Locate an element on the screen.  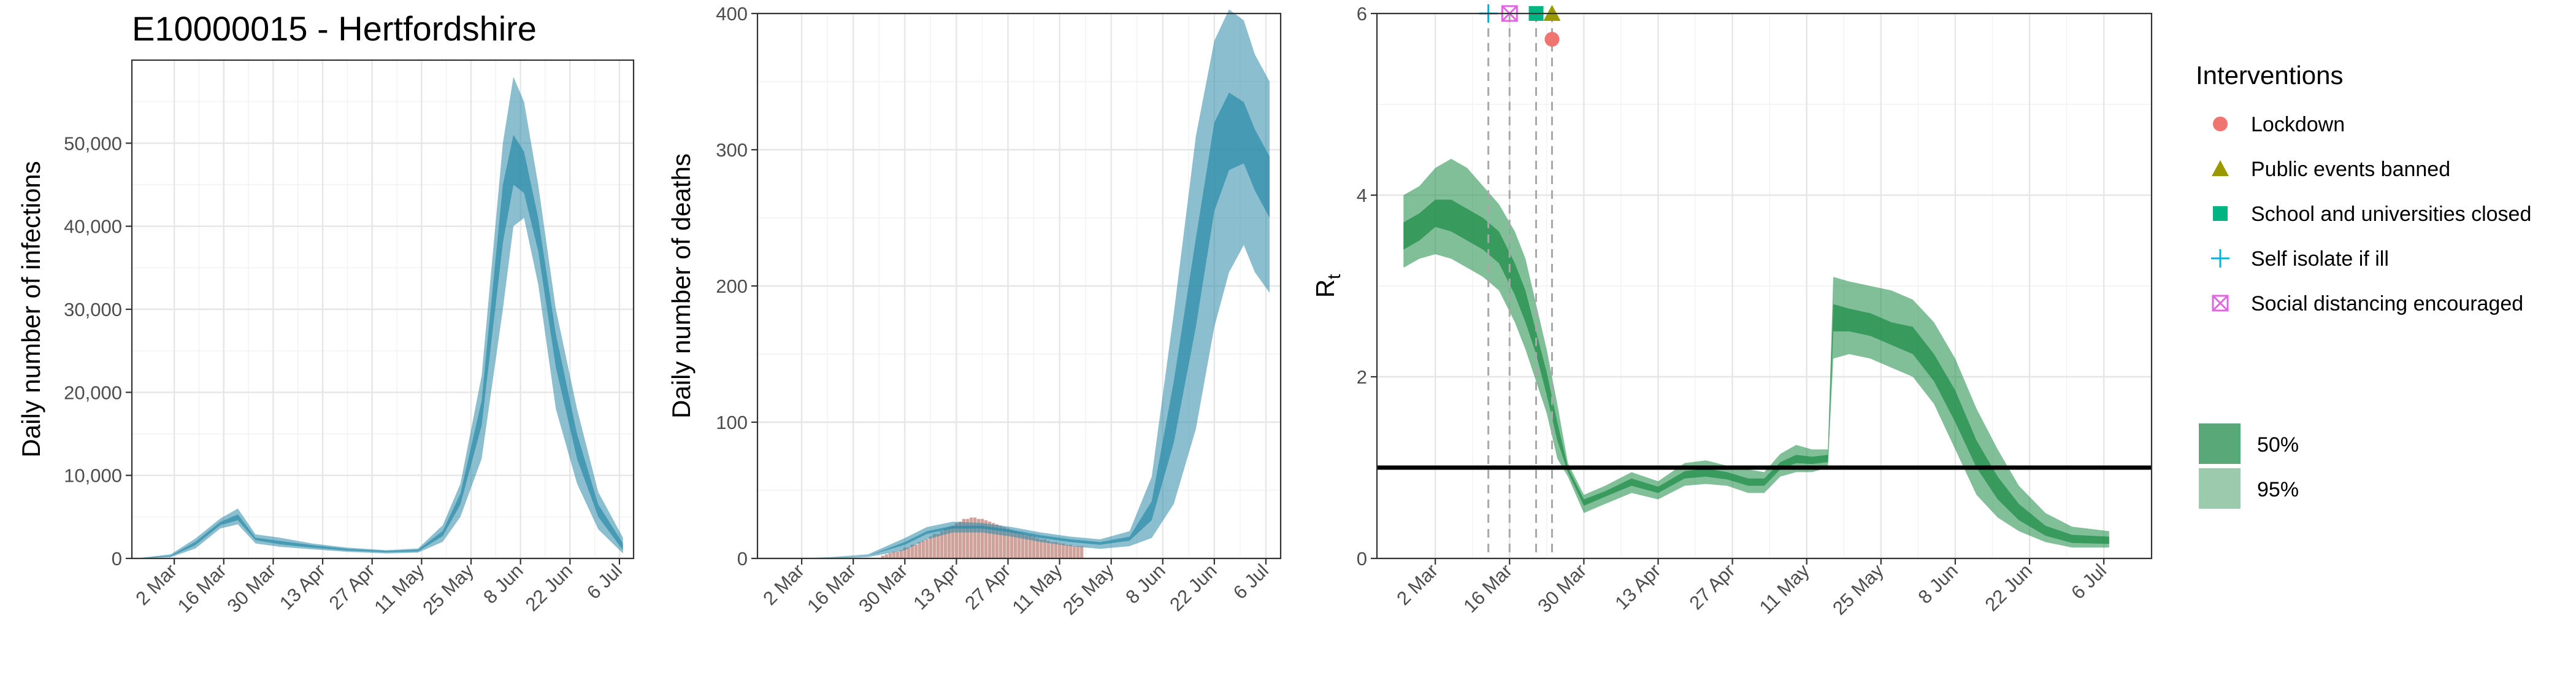
y-tick-label: 20,000 is located at coordinates (93, 392).